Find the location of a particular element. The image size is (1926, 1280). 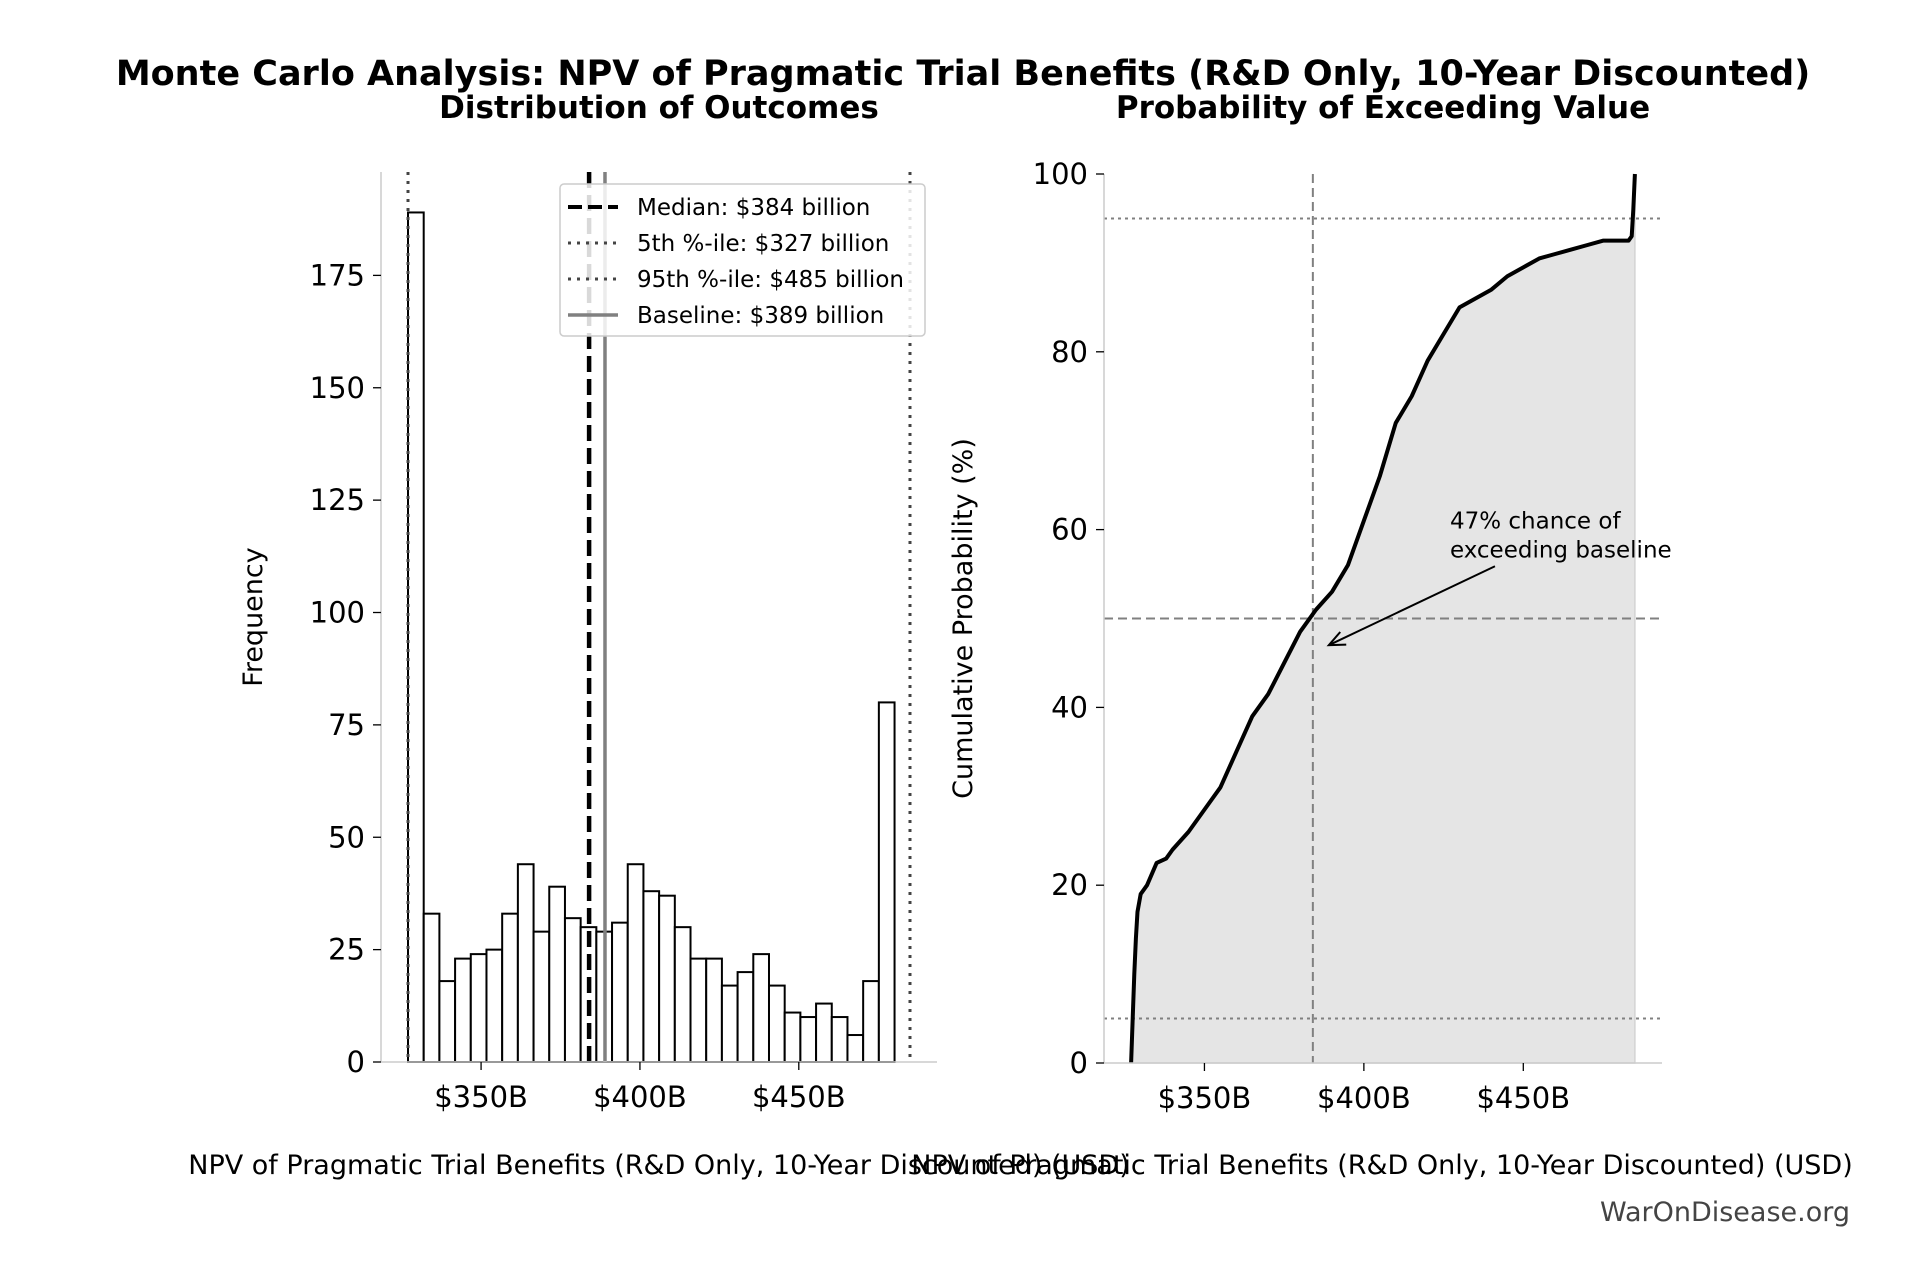

annotation-arrow-shaft is located at coordinates (1412, 606).